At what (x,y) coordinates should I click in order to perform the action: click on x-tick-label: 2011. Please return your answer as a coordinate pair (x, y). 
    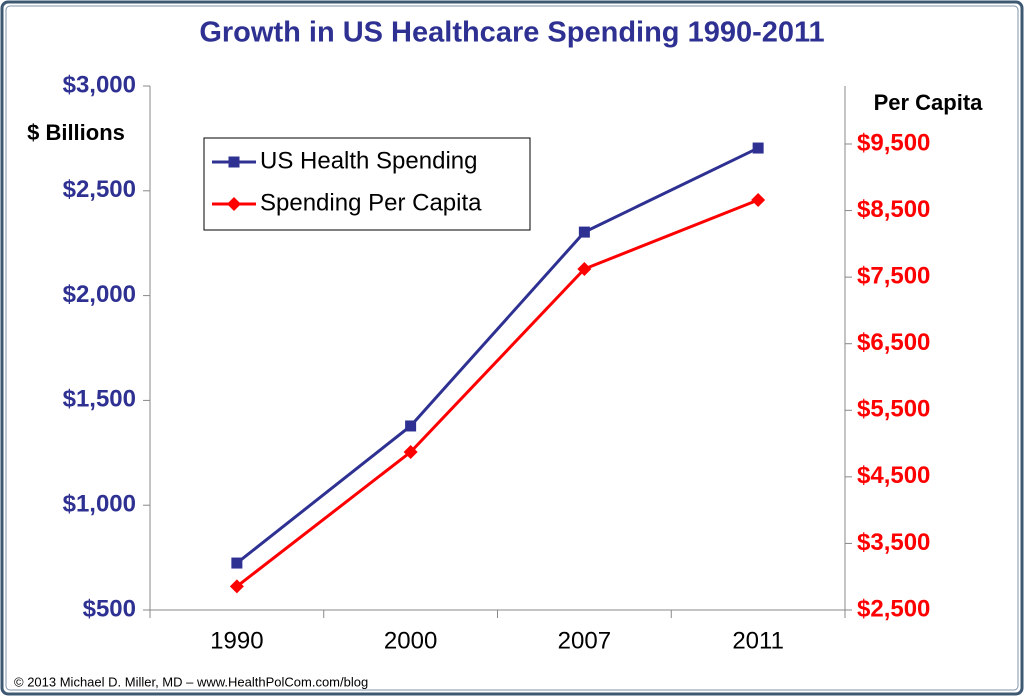
    Looking at the image, I should click on (758, 640).